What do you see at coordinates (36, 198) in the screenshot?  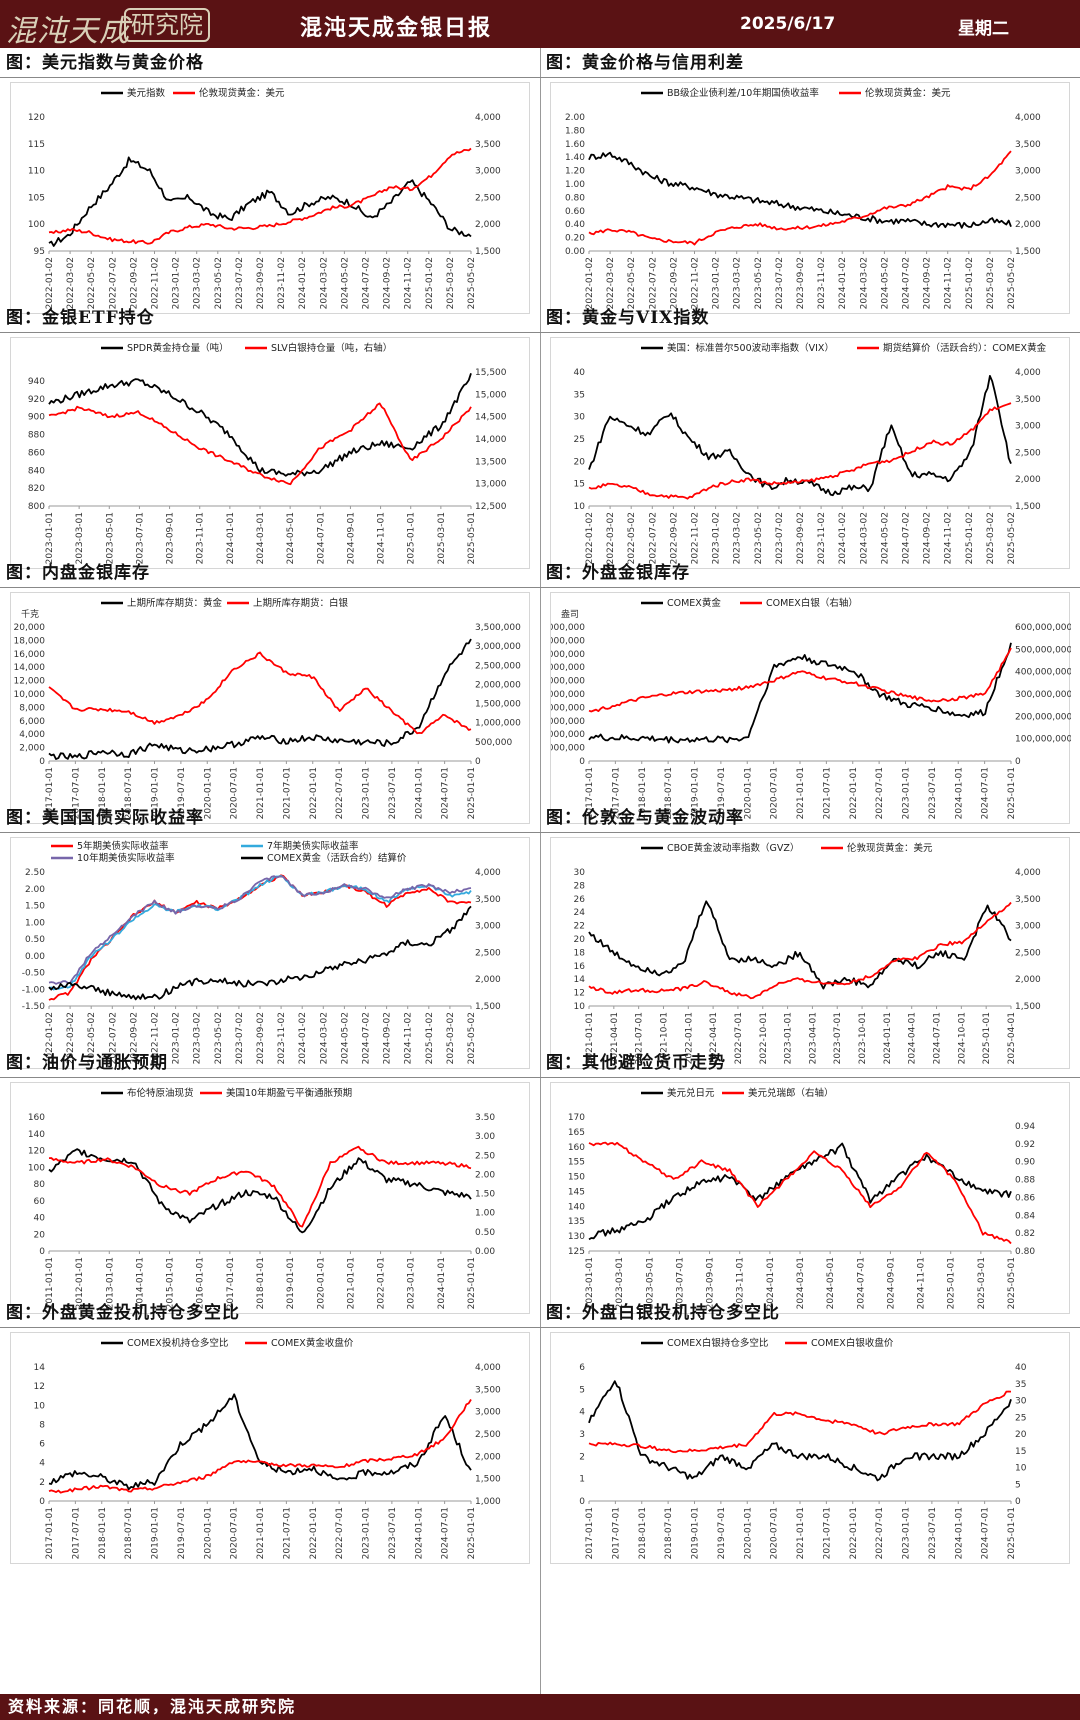 I see `y-tick-label-left: 105` at bounding box center [36, 198].